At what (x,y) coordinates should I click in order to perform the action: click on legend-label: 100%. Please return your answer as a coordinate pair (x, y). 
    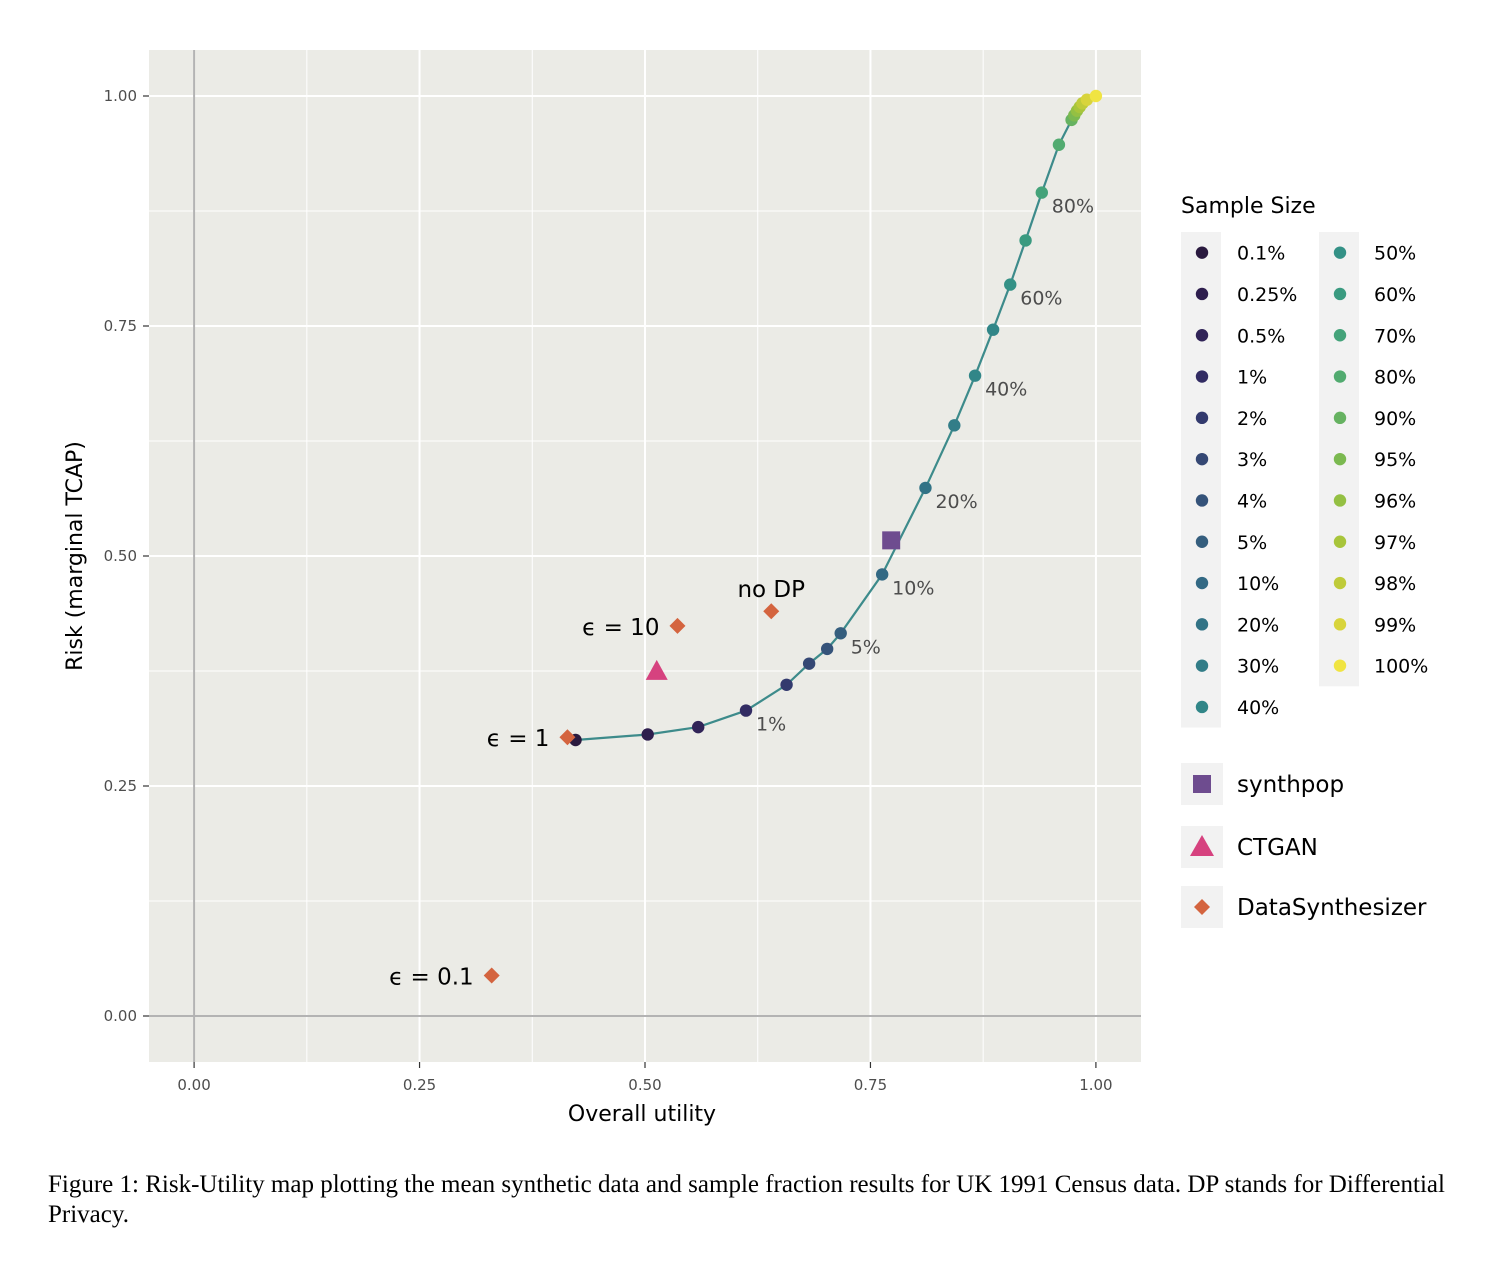
    Looking at the image, I should click on (1401, 667).